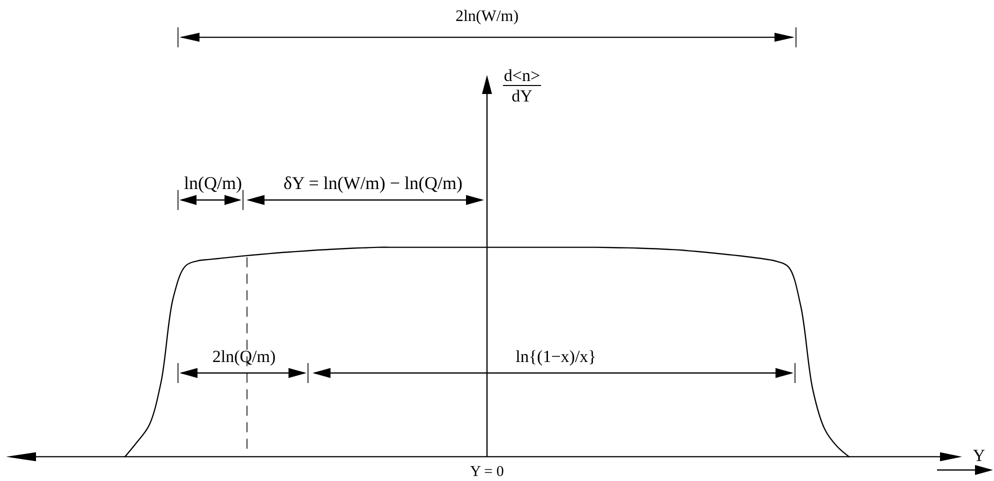 The height and width of the screenshot is (481, 994). What do you see at coordinates (487, 472) in the screenshot?
I see `text: Y = 0` at bounding box center [487, 472].